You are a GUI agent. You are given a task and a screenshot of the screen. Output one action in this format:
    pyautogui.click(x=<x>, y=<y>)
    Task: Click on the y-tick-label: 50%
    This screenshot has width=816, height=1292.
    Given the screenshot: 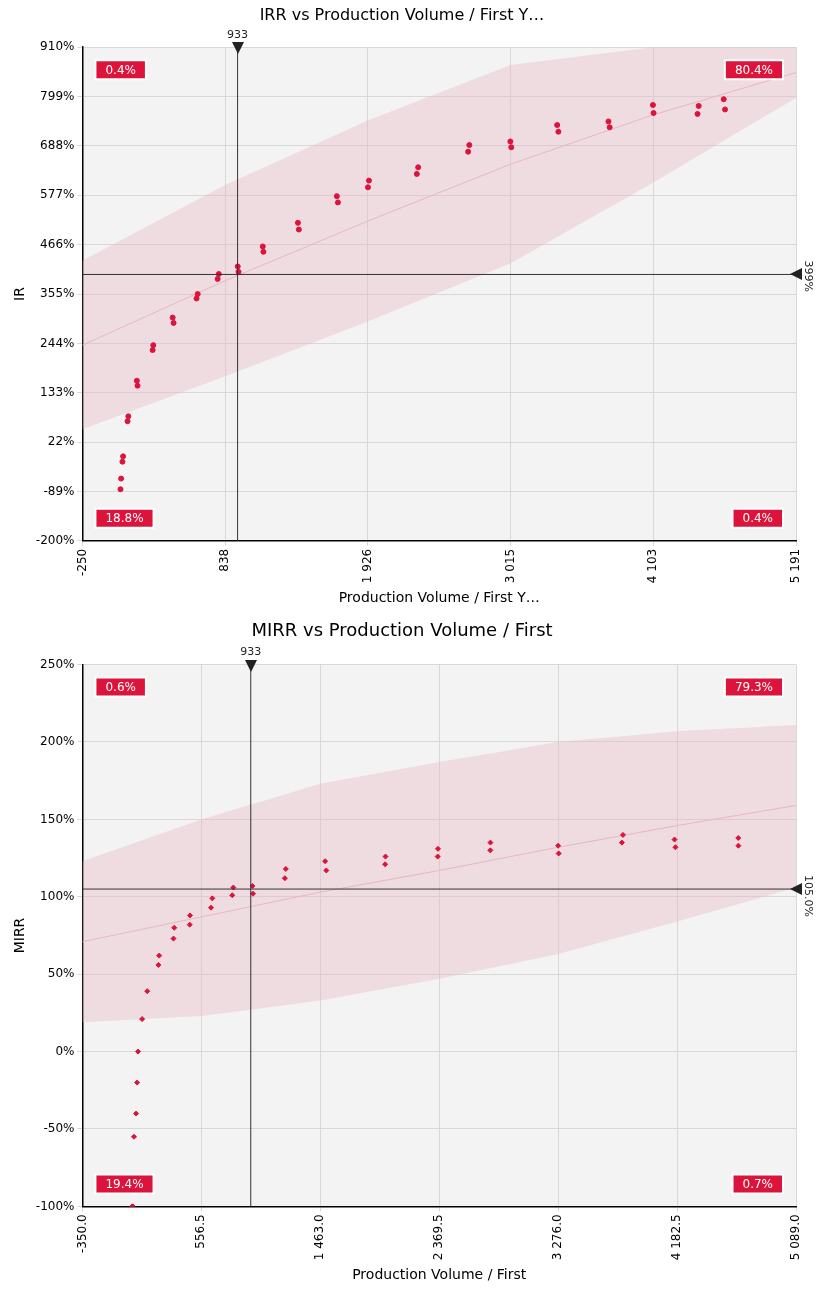 What is the action you would take?
    pyautogui.click(x=61, y=973)
    